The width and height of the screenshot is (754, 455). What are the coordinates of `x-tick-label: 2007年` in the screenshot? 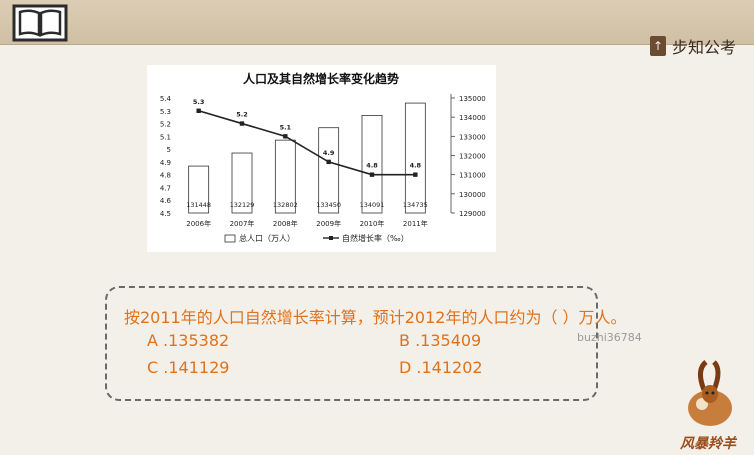 It's located at (242, 223).